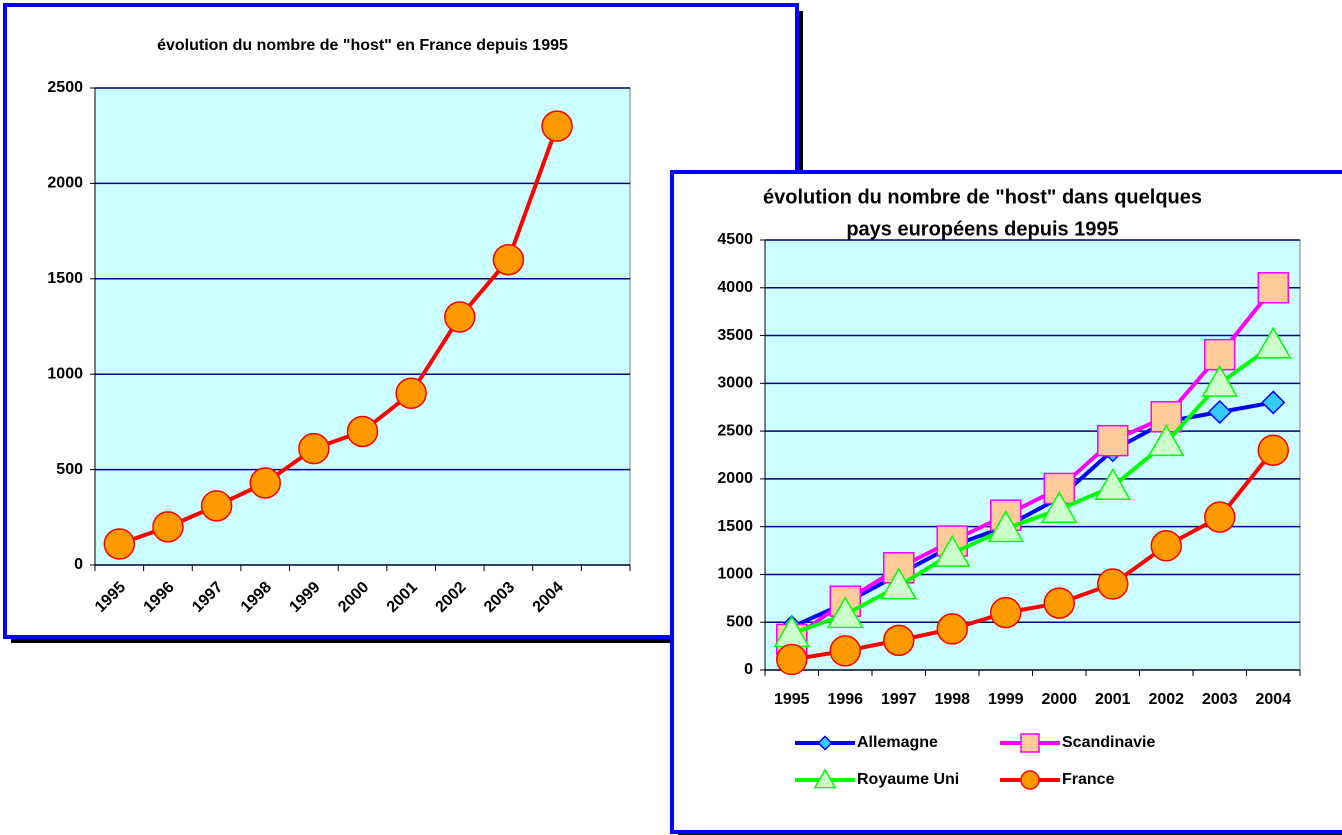 The image size is (1342, 835). I want to click on x-tick-label: 1998, so click(952, 699).